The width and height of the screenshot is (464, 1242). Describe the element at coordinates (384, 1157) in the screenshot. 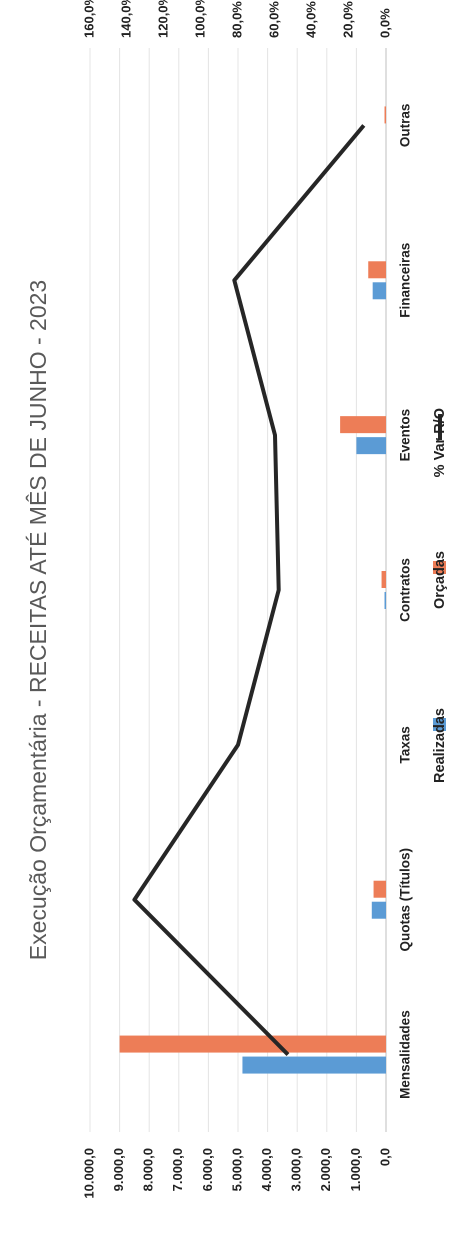

I see `left-tick-label: 0,0` at that location.